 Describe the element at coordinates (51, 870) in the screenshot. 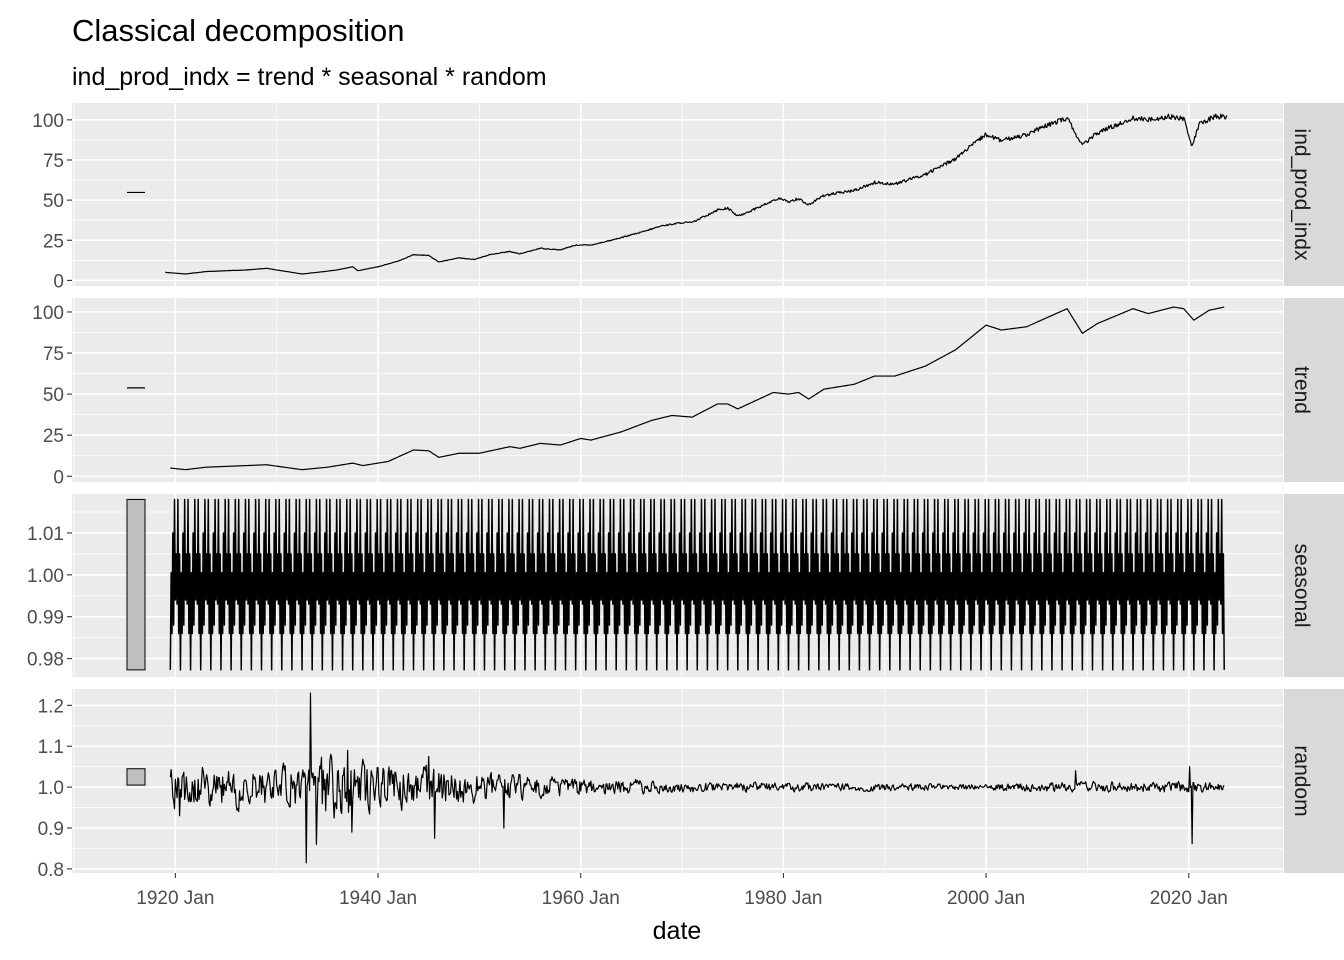

I see `y-tick-label: 0.8` at that location.